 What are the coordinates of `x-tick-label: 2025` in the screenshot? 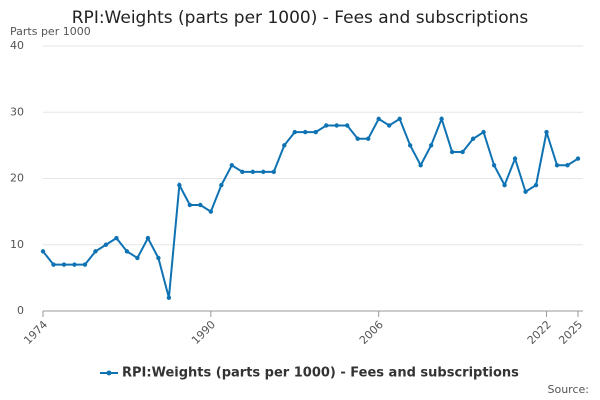 It's located at (570, 332).